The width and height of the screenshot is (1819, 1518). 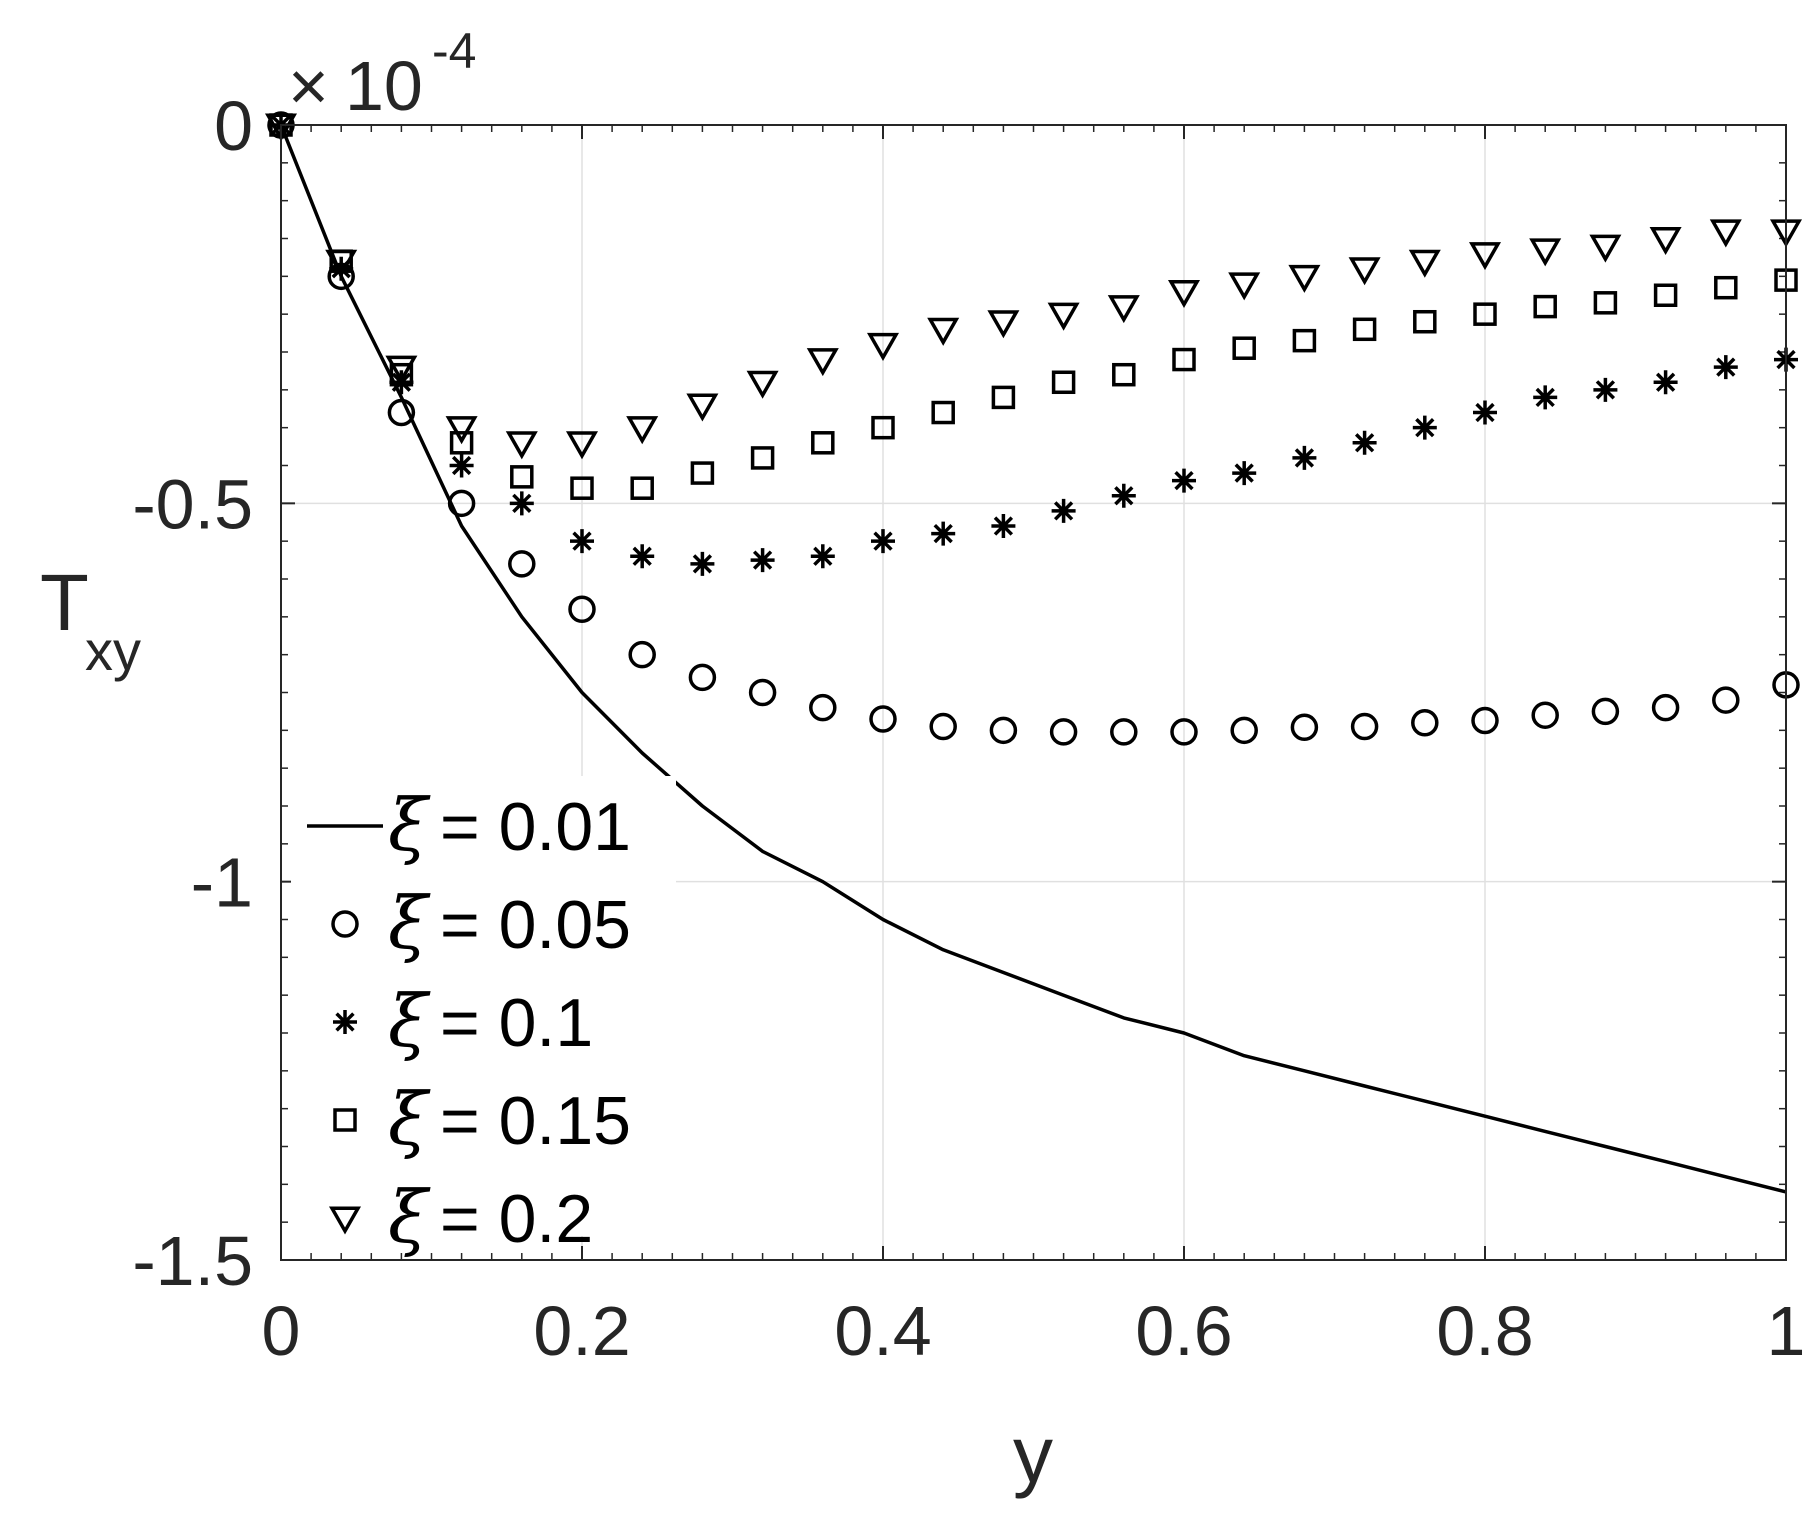 I want to click on multiplier-exponent: -4, so click(x=454, y=51).